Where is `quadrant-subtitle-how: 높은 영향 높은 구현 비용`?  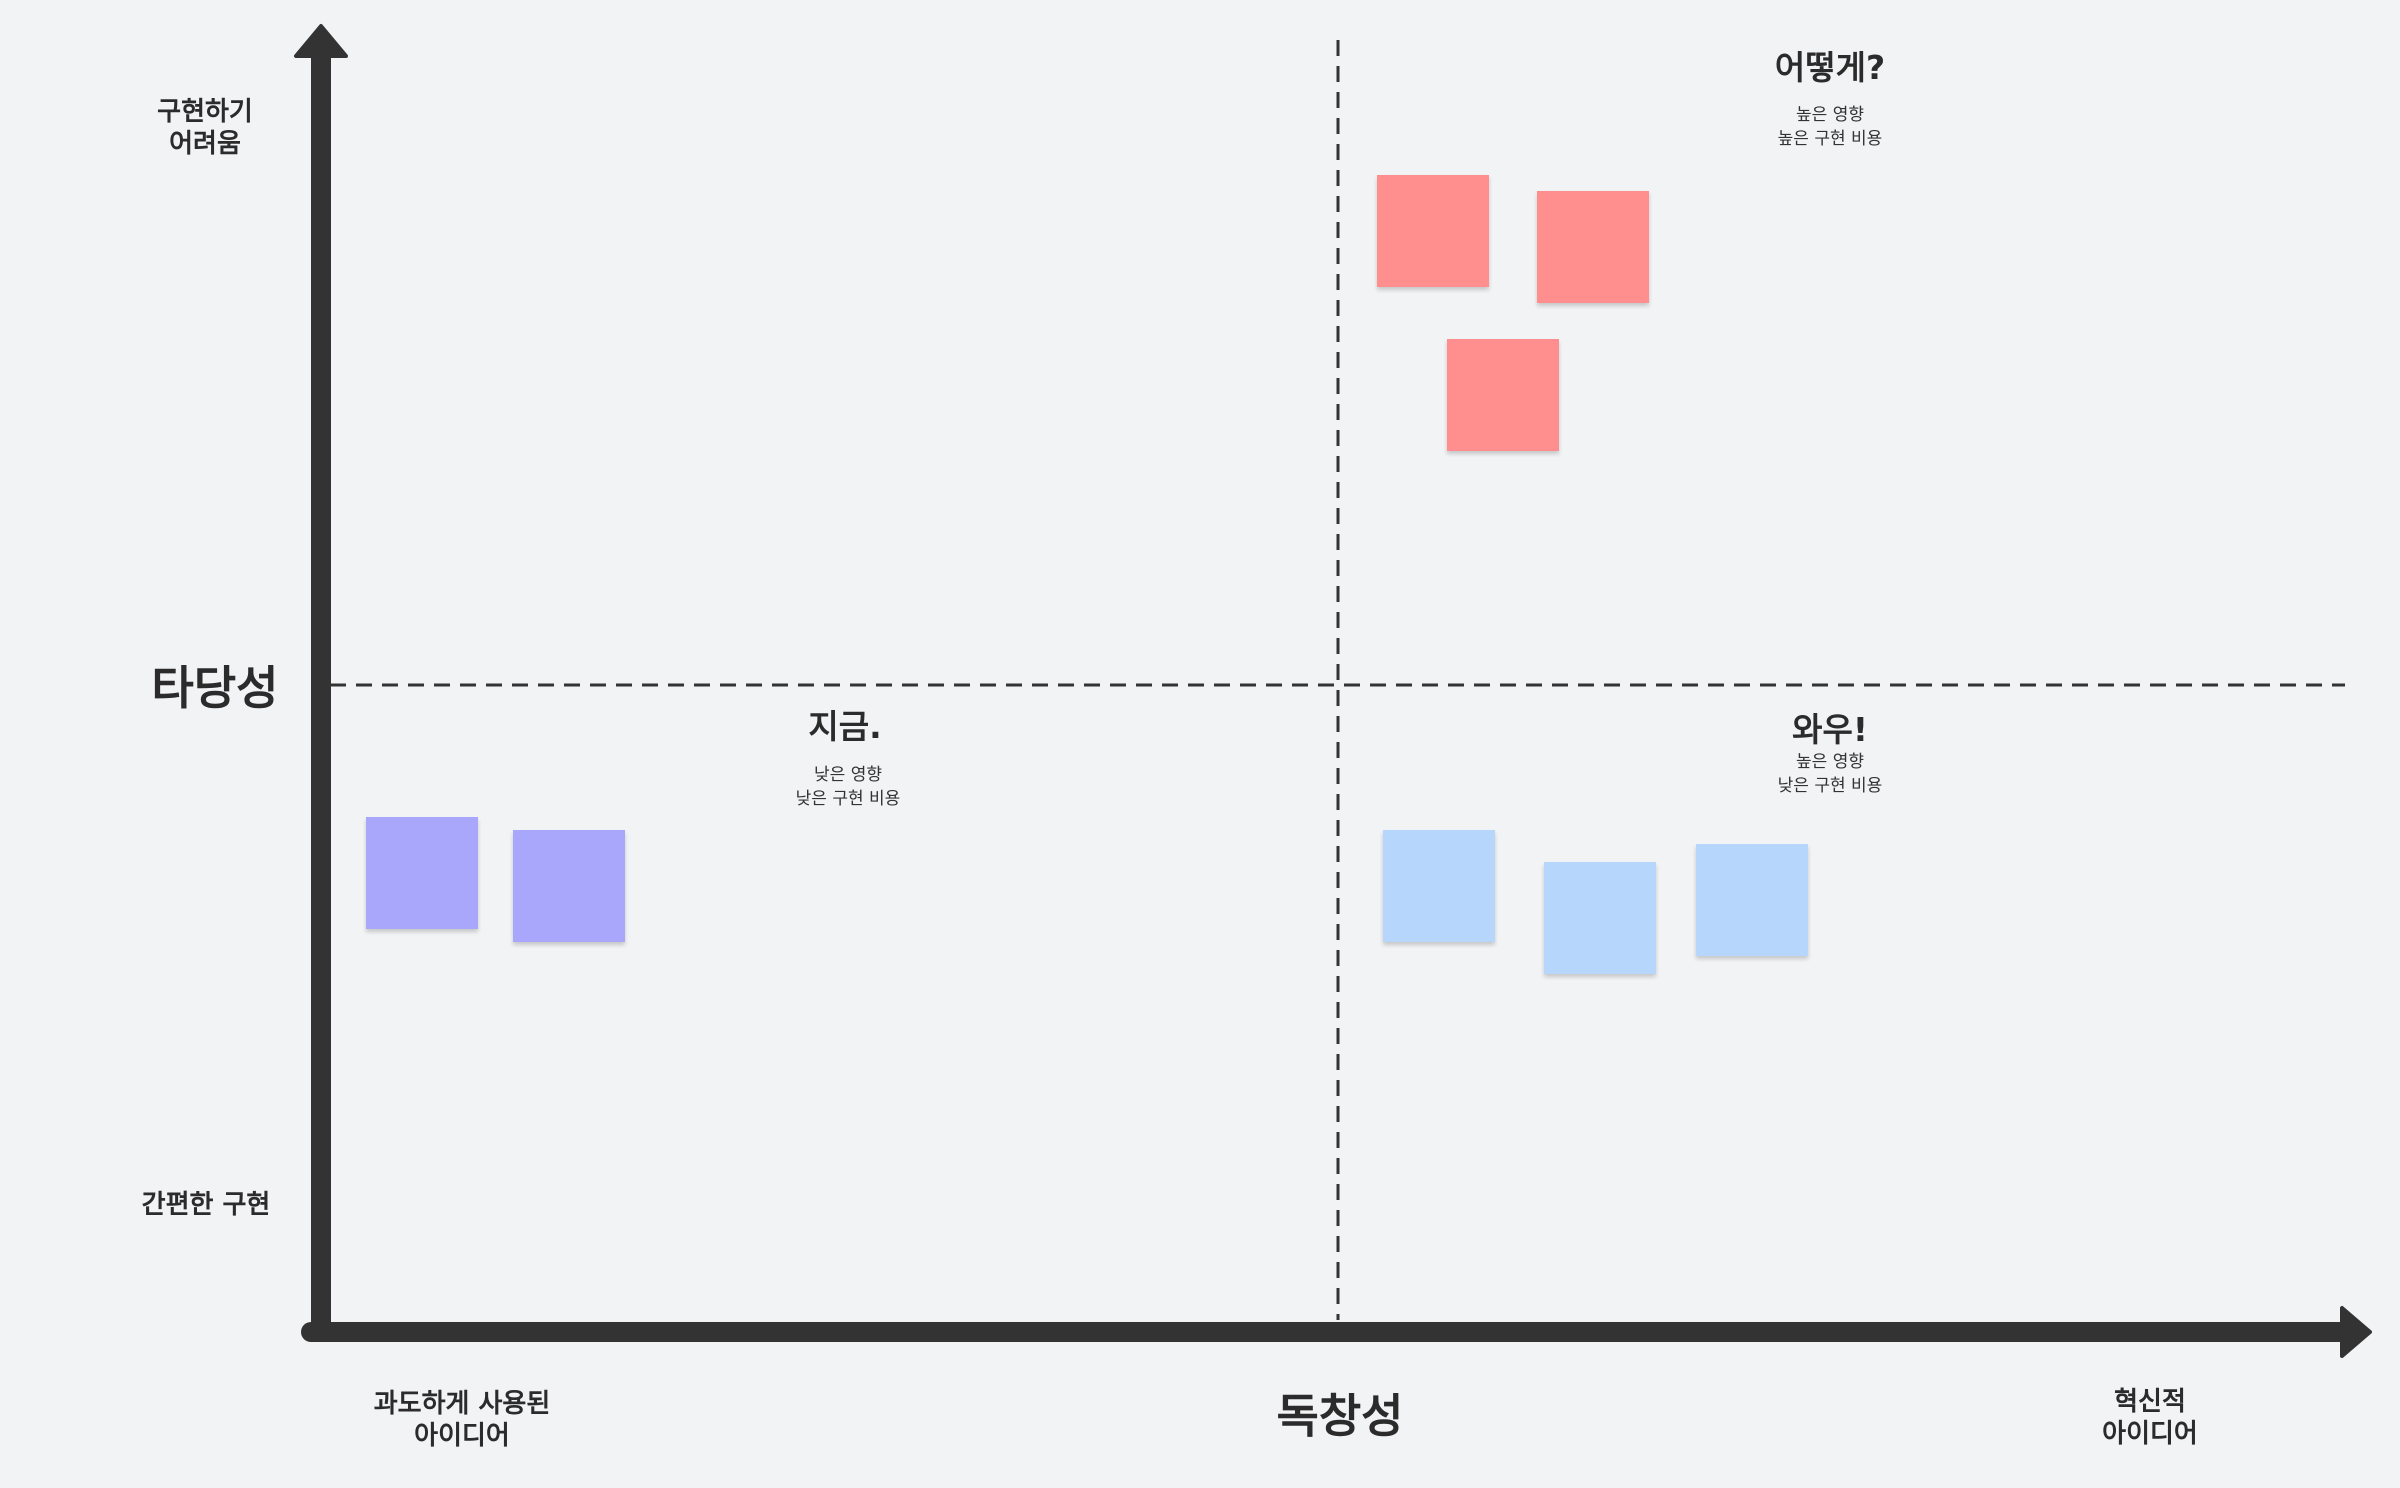
quadrant-subtitle-how: 높은 영향 높은 구현 비용 is located at coordinates (1830, 127).